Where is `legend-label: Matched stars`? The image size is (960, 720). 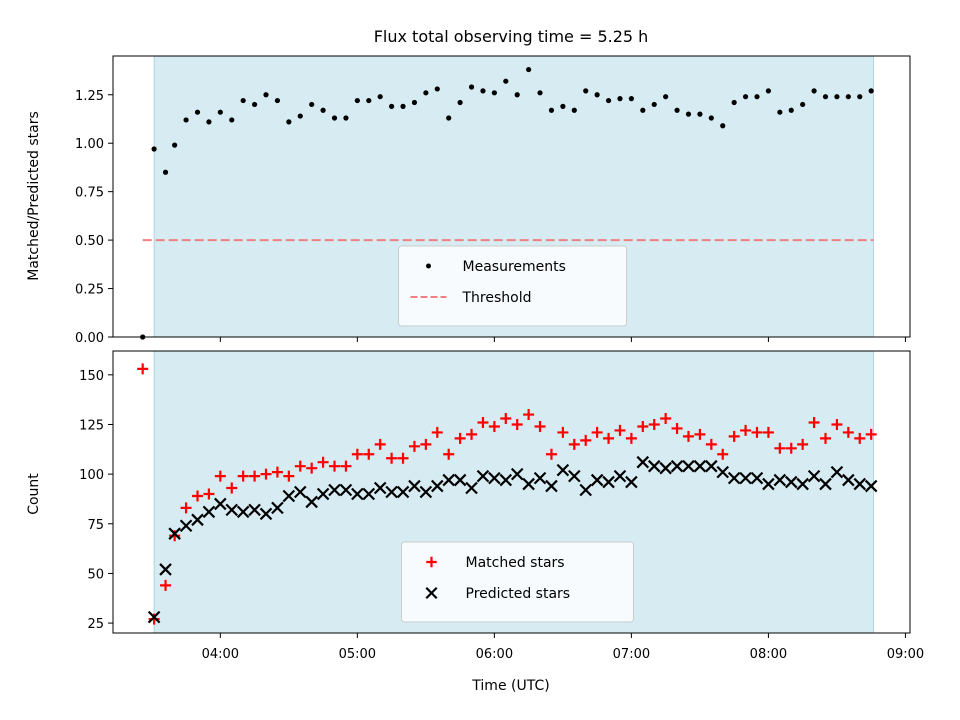 legend-label: Matched stars is located at coordinates (515, 563).